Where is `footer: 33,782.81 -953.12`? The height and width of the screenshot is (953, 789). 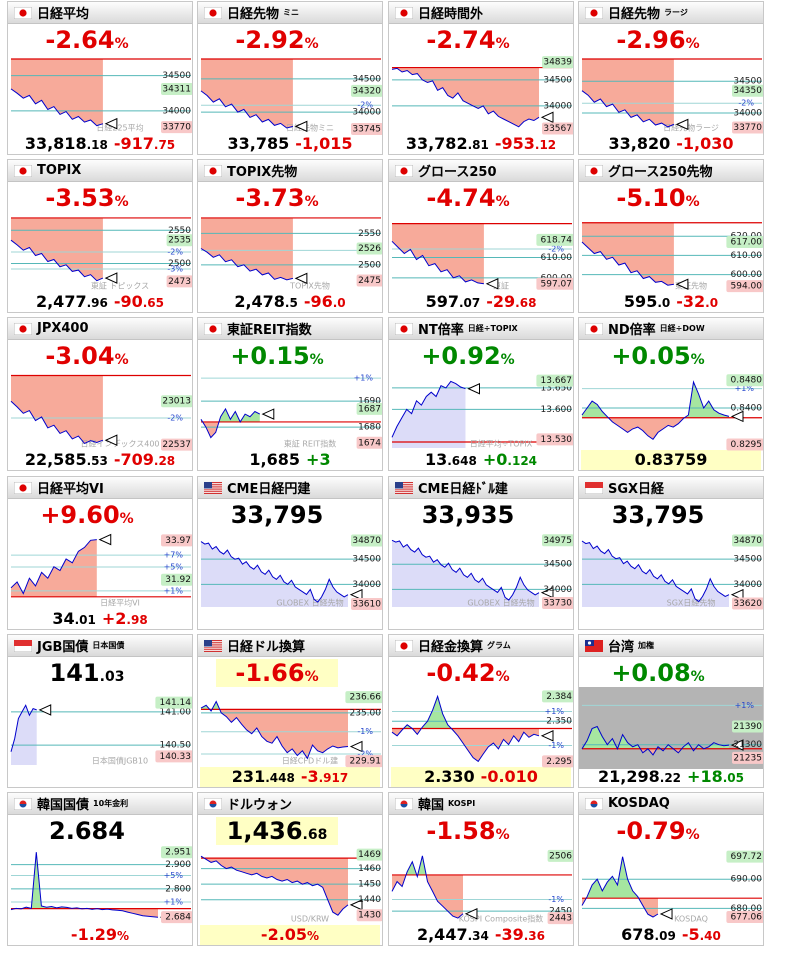
footer: 33,782.81 -953.12 is located at coordinates (481, 144).